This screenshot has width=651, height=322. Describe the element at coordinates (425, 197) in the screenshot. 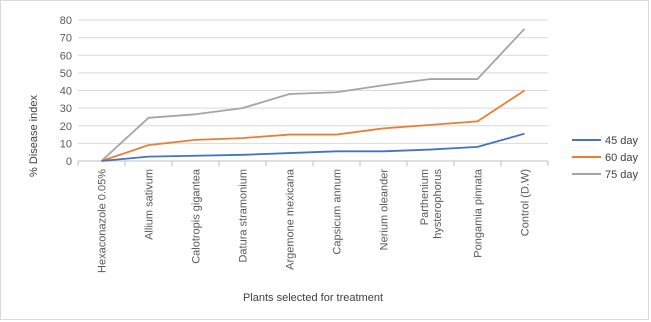

I see `x-tick-label-line: Parthenium` at that location.